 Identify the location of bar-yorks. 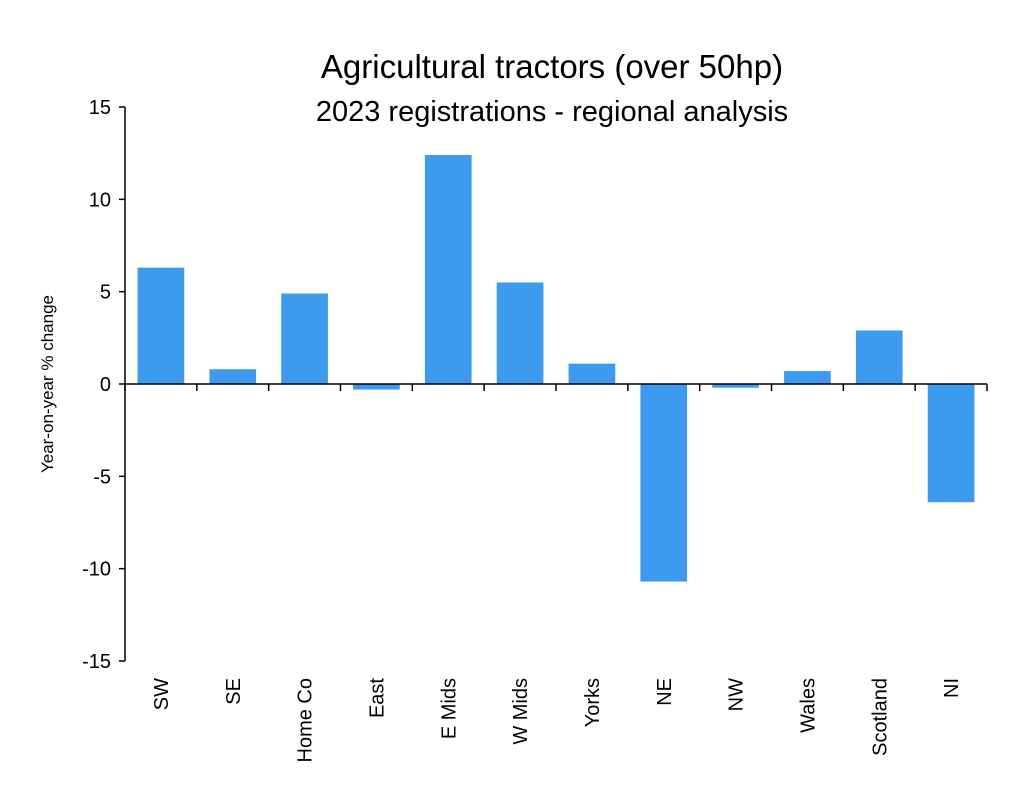
(592, 373).